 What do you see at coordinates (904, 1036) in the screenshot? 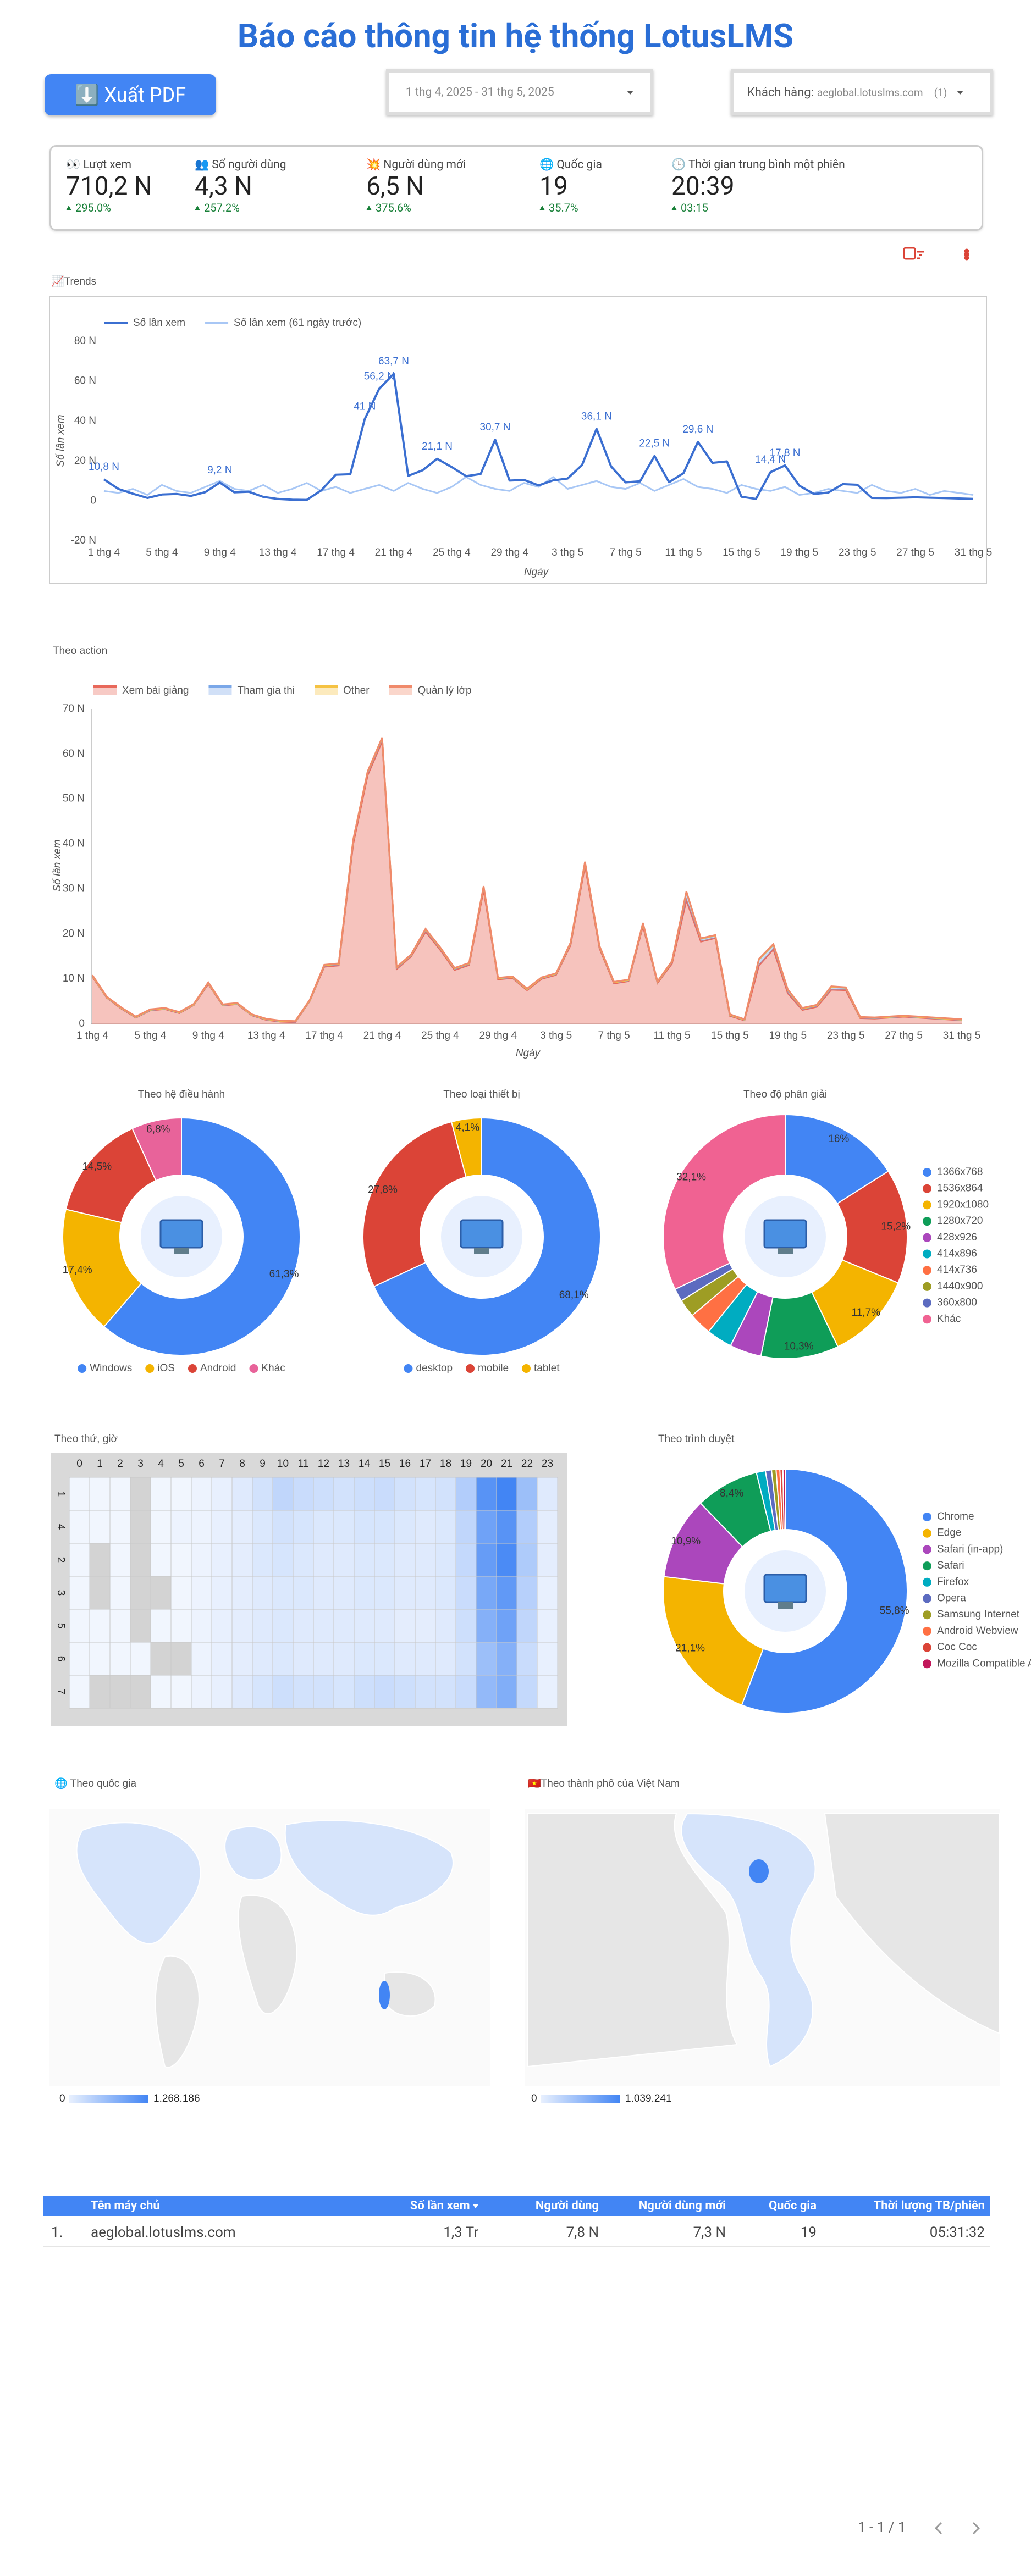
I see `x-tick-label: 27 thg 5` at bounding box center [904, 1036].